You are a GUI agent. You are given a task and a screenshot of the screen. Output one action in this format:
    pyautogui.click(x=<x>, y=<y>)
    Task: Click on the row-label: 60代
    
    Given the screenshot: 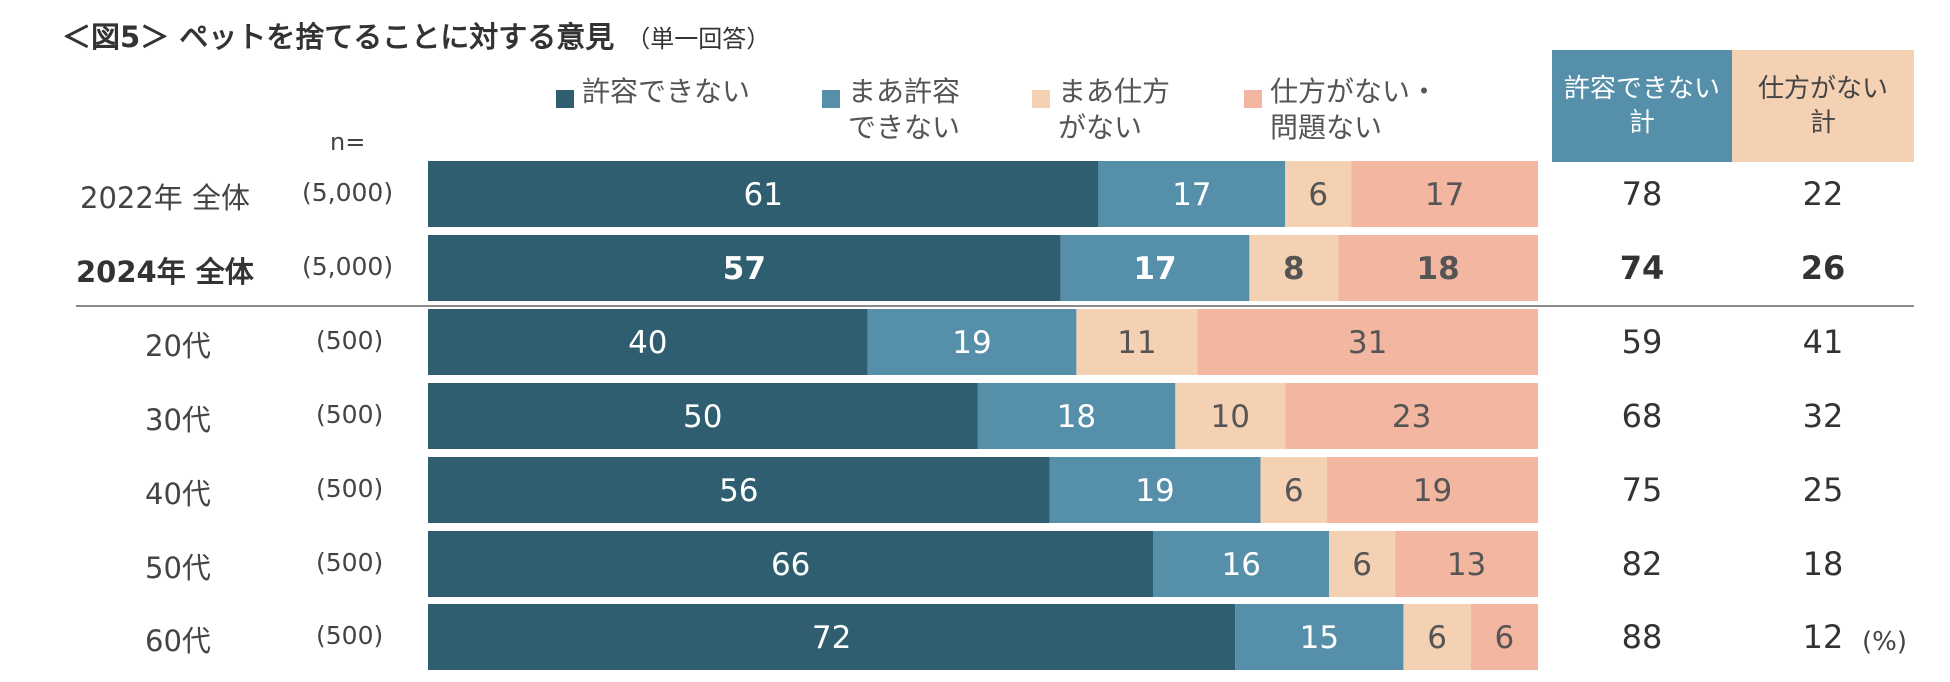 What is the action you would take?
    pyautogui.click(x=178, y=641)
    